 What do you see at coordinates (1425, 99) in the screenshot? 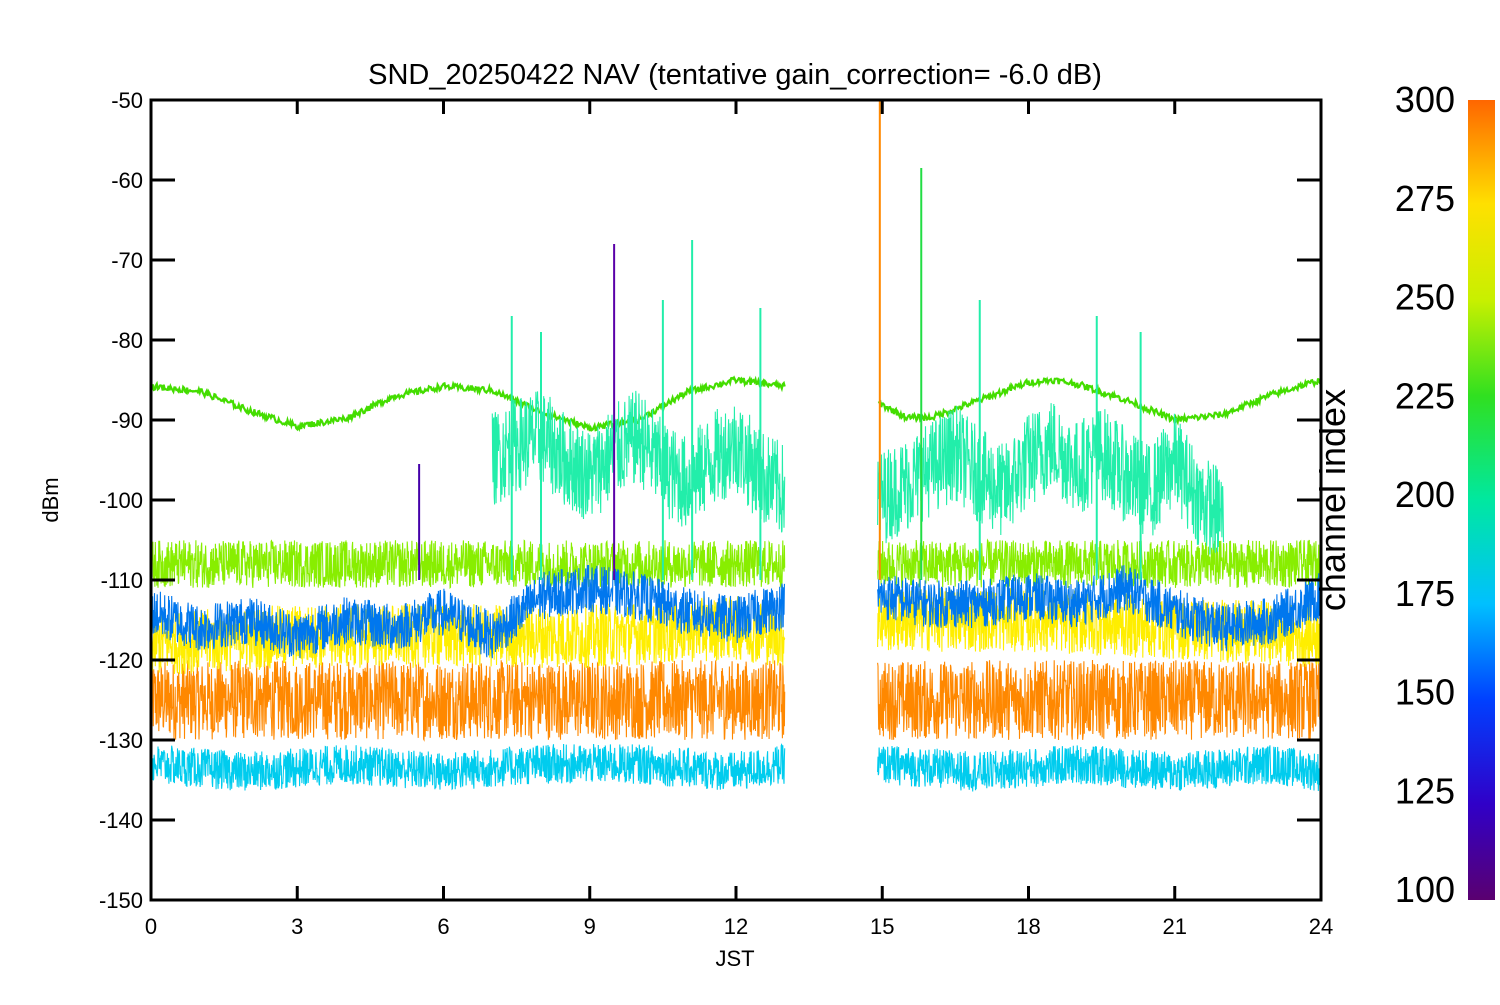
I see `colorbar-tick-label: 300` at bounding box center [1425, 99].